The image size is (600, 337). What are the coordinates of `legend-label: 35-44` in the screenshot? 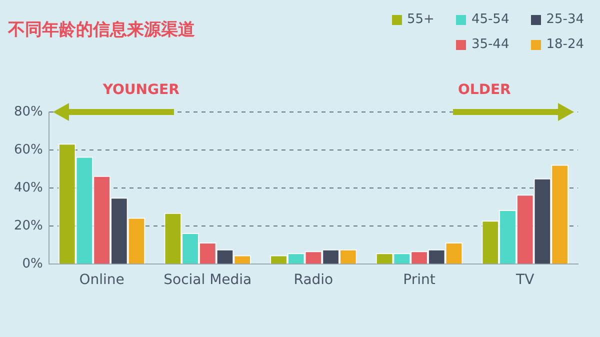 It's located at (490, 44).